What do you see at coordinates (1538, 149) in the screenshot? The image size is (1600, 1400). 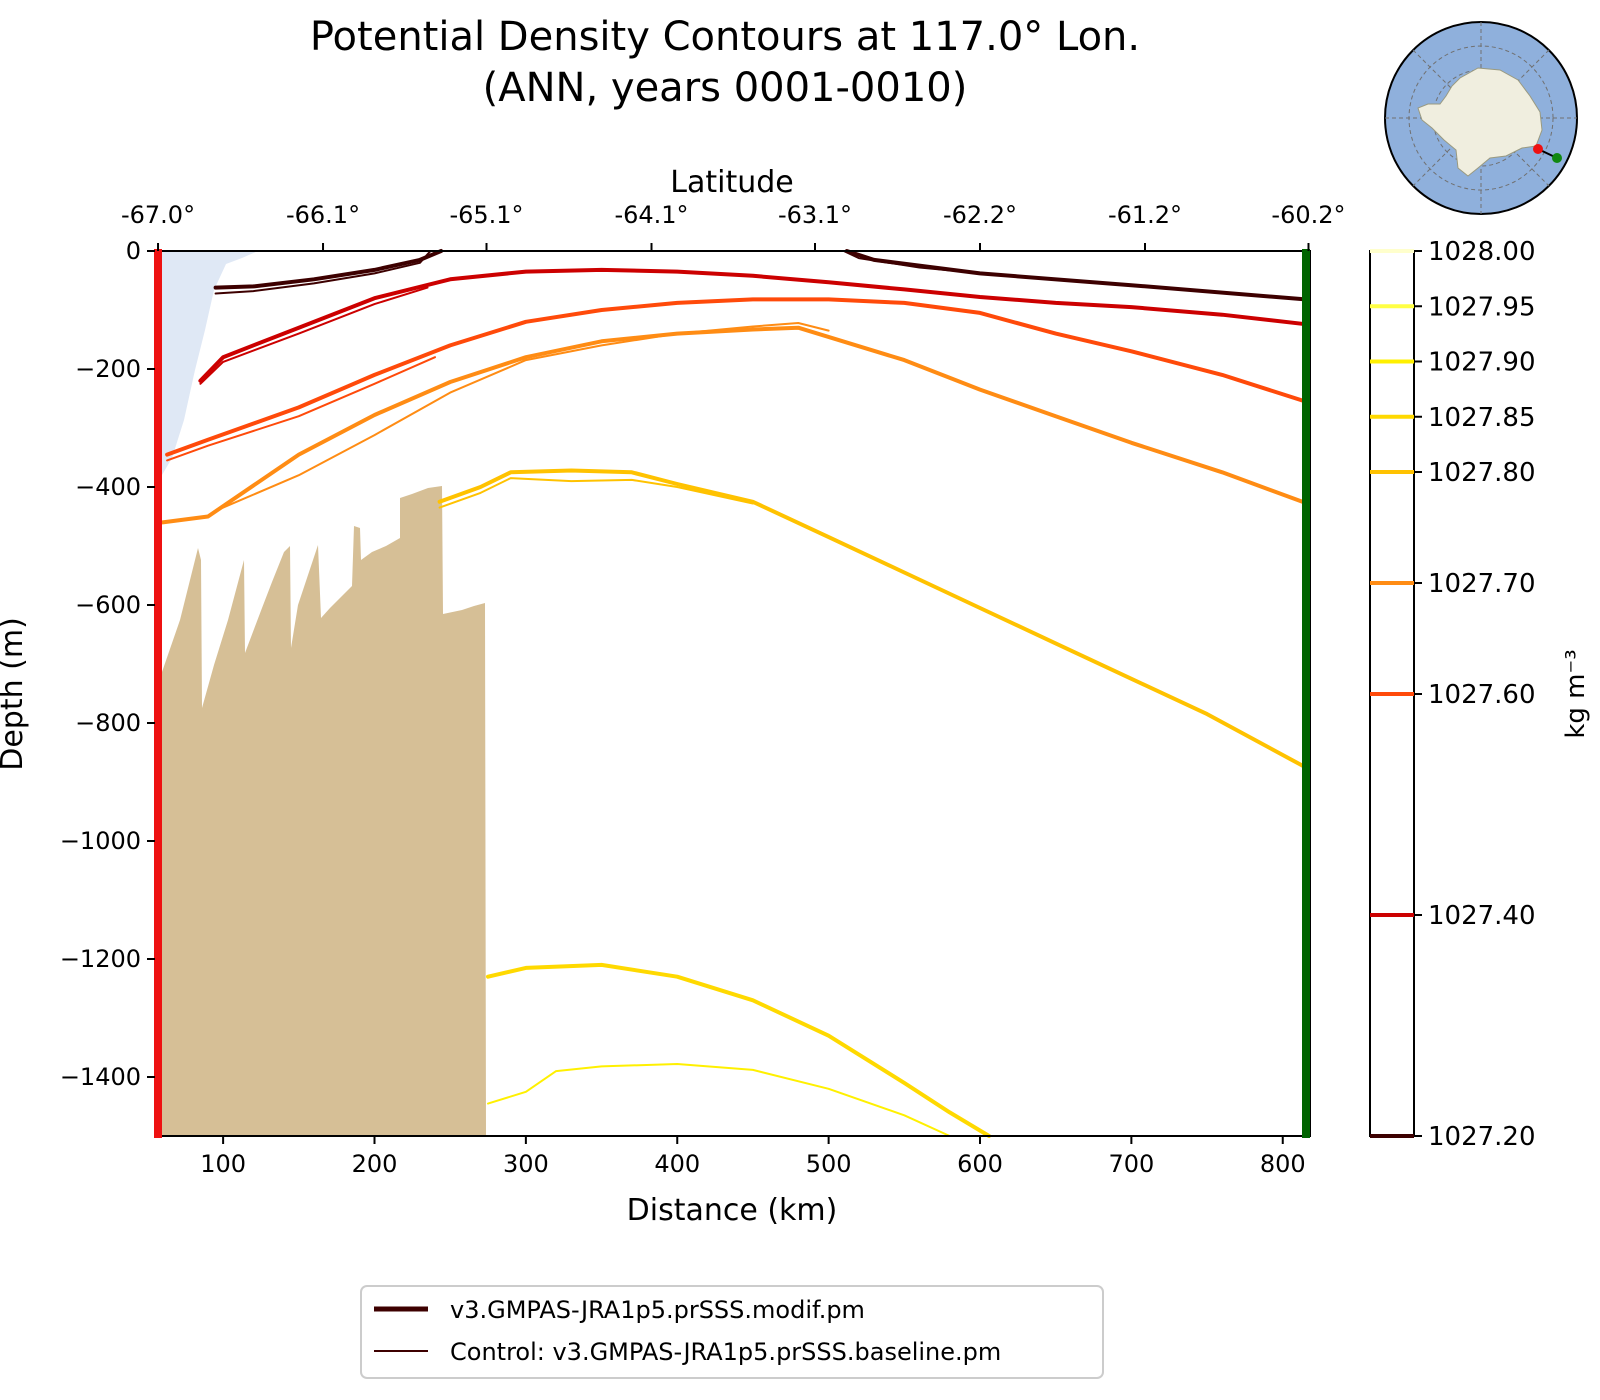 I see `inset-start-marker` at bounding box center [1538, 149].